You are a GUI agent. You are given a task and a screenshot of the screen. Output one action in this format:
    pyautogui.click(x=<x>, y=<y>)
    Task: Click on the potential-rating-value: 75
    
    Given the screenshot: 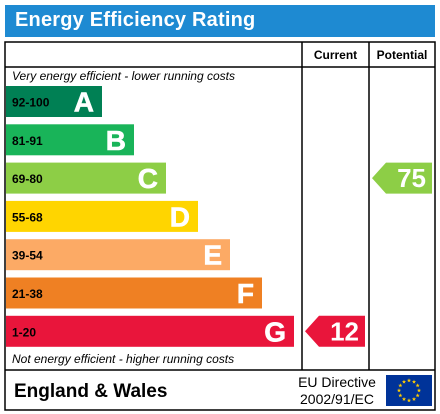 What is the action you would take?
    pyautogui.click(x=411, y=178)
    